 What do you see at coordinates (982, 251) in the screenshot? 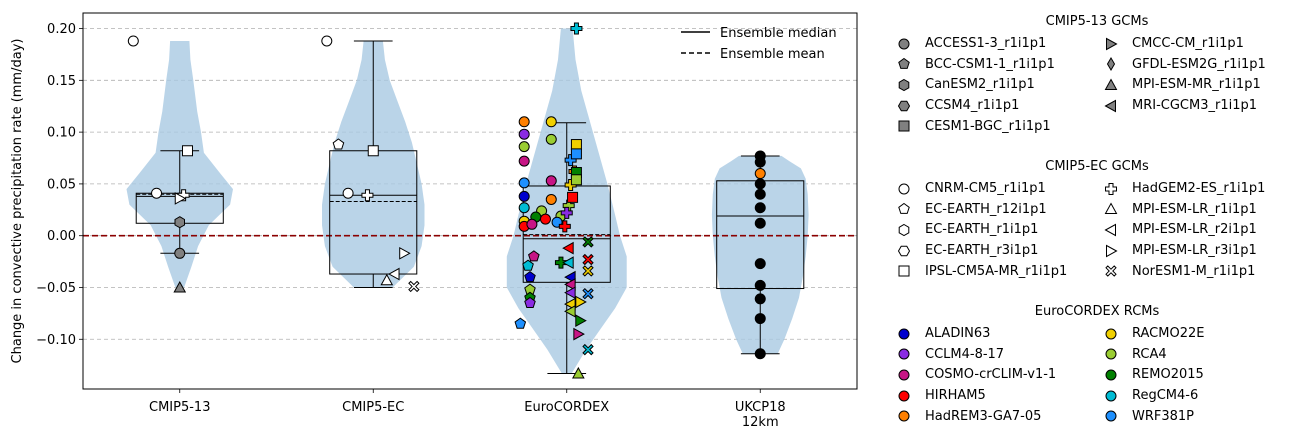
I see `legend-label: EC-EARTH_r3i1p1` at bounding box center [982, 251].